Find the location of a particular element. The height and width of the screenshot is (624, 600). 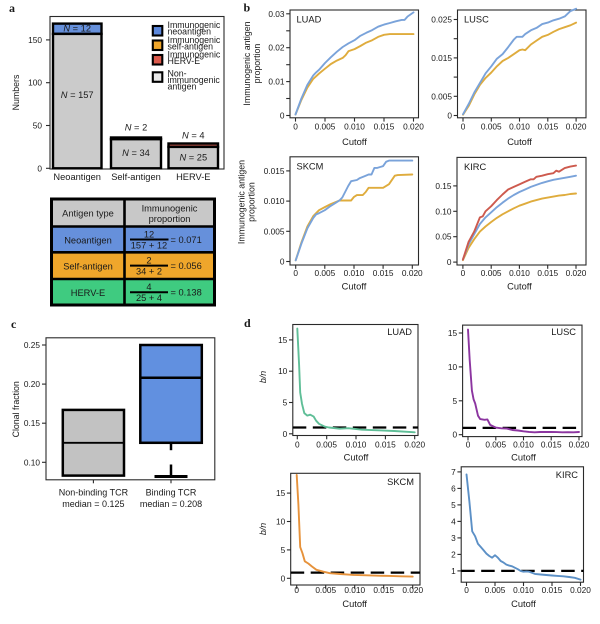

svg-text: 7 is located at coordinates (453, 472).